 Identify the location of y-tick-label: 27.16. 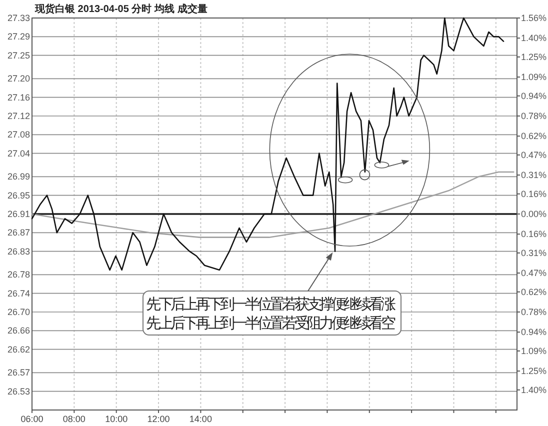
(18, 97).